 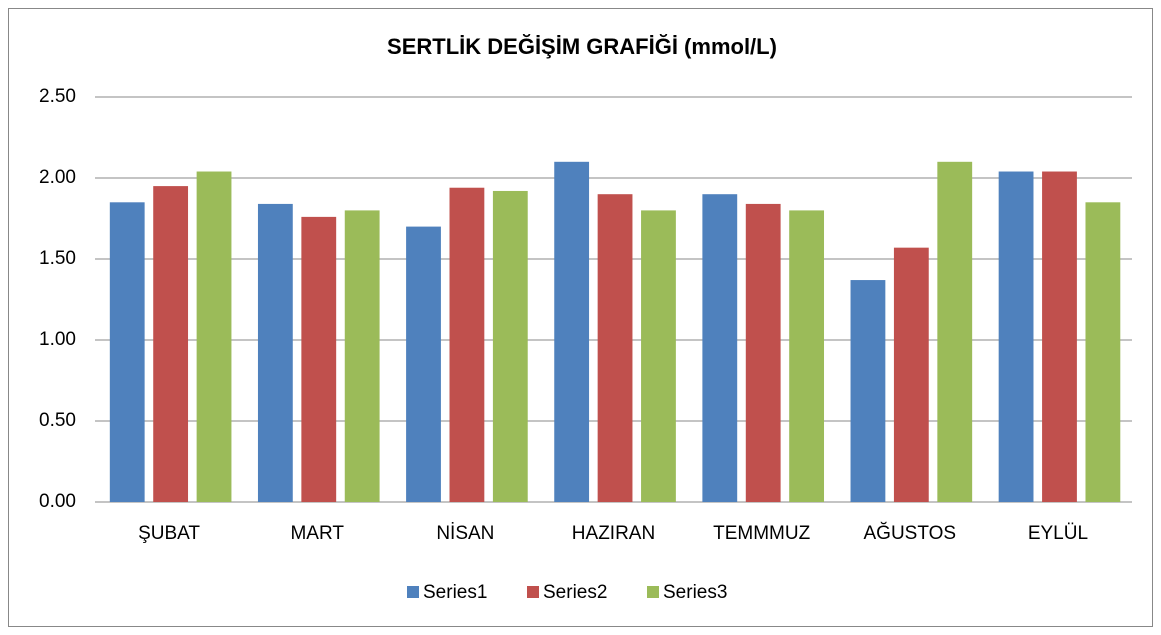 I want to click on x-tick-label: NİSAN, so click(x=465, y=533).